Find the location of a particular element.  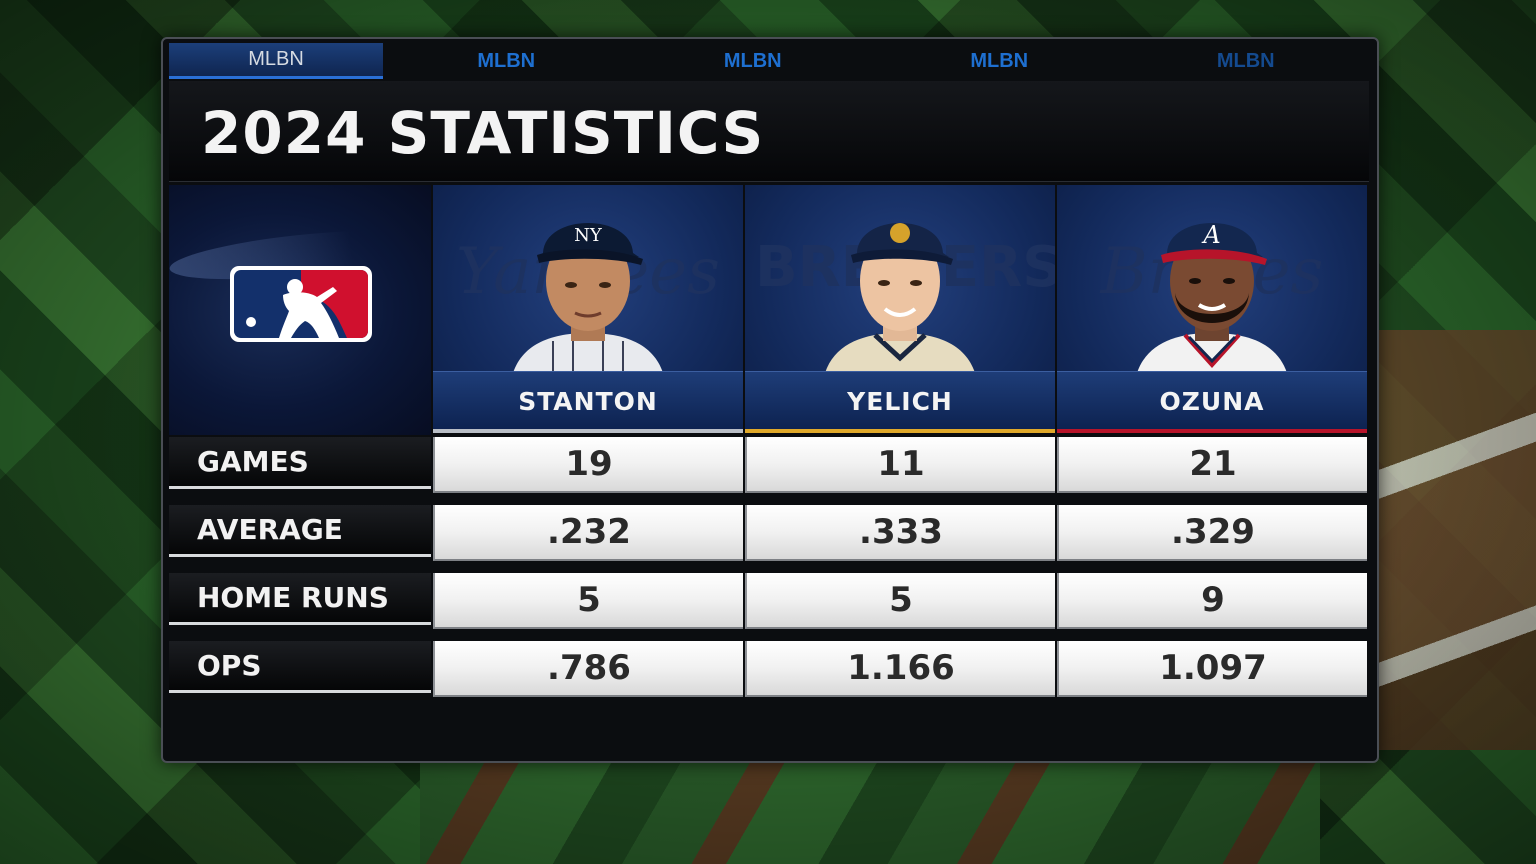

league-logo-cell is located at coordinates (300, 310).